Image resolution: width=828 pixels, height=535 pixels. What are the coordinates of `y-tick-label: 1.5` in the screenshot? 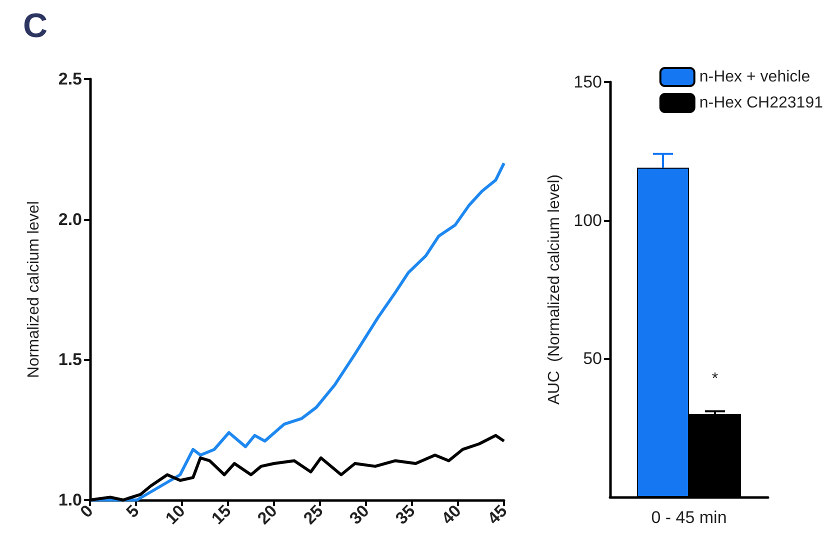 It's located at (70, 360).